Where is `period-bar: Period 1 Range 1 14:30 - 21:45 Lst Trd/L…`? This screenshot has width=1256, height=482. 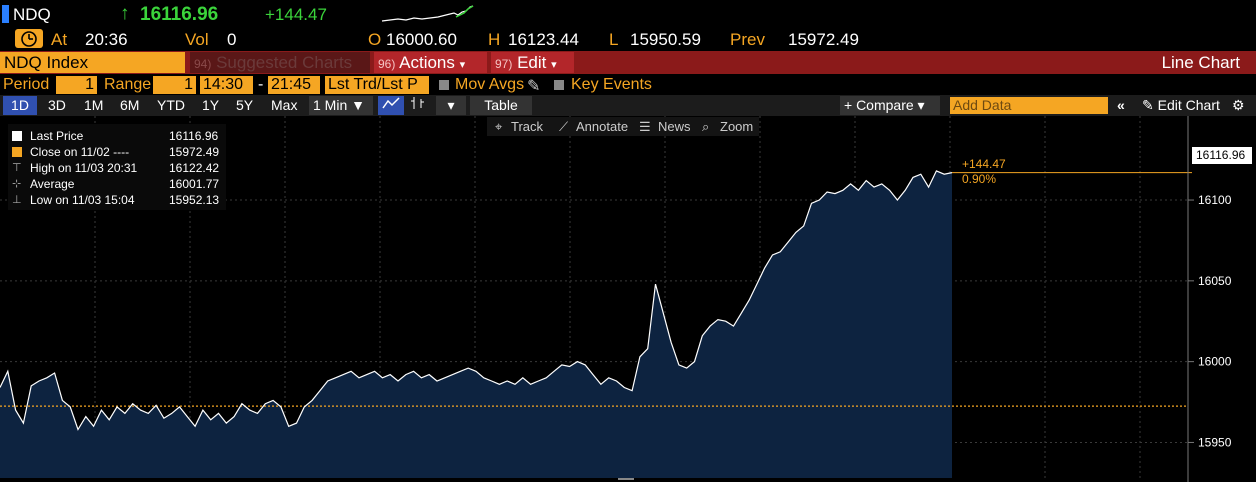
period-bar: Period 1 Range 1 14:30 - 21:45 Lst Trd/L… is located at coordinates (628, 85).